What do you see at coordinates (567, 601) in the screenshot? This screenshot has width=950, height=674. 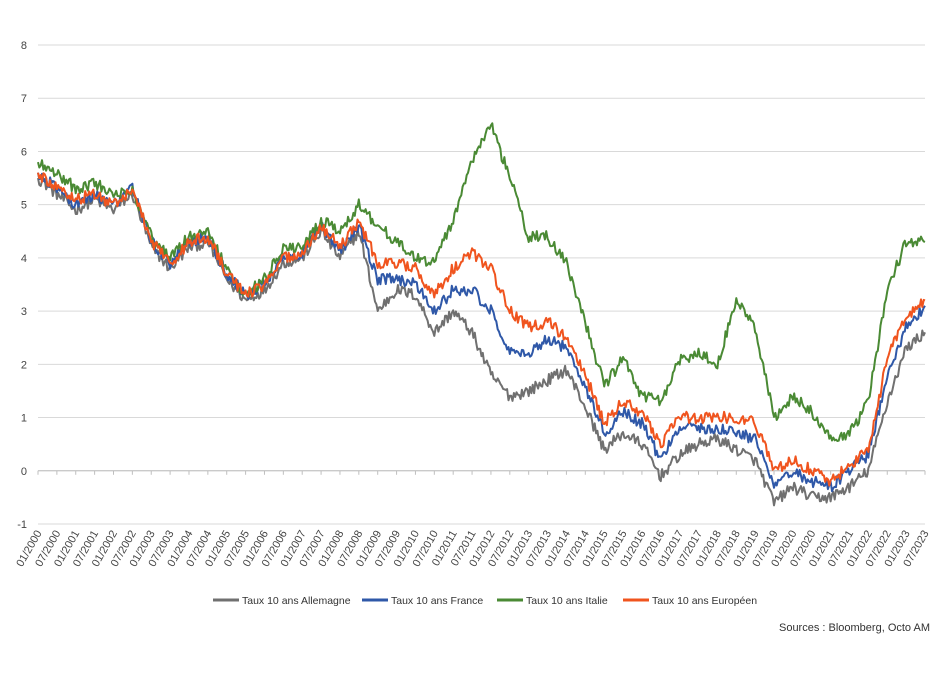 I see `legend-label: Taux 10 ans Italie` at bounding box center [567, 601].